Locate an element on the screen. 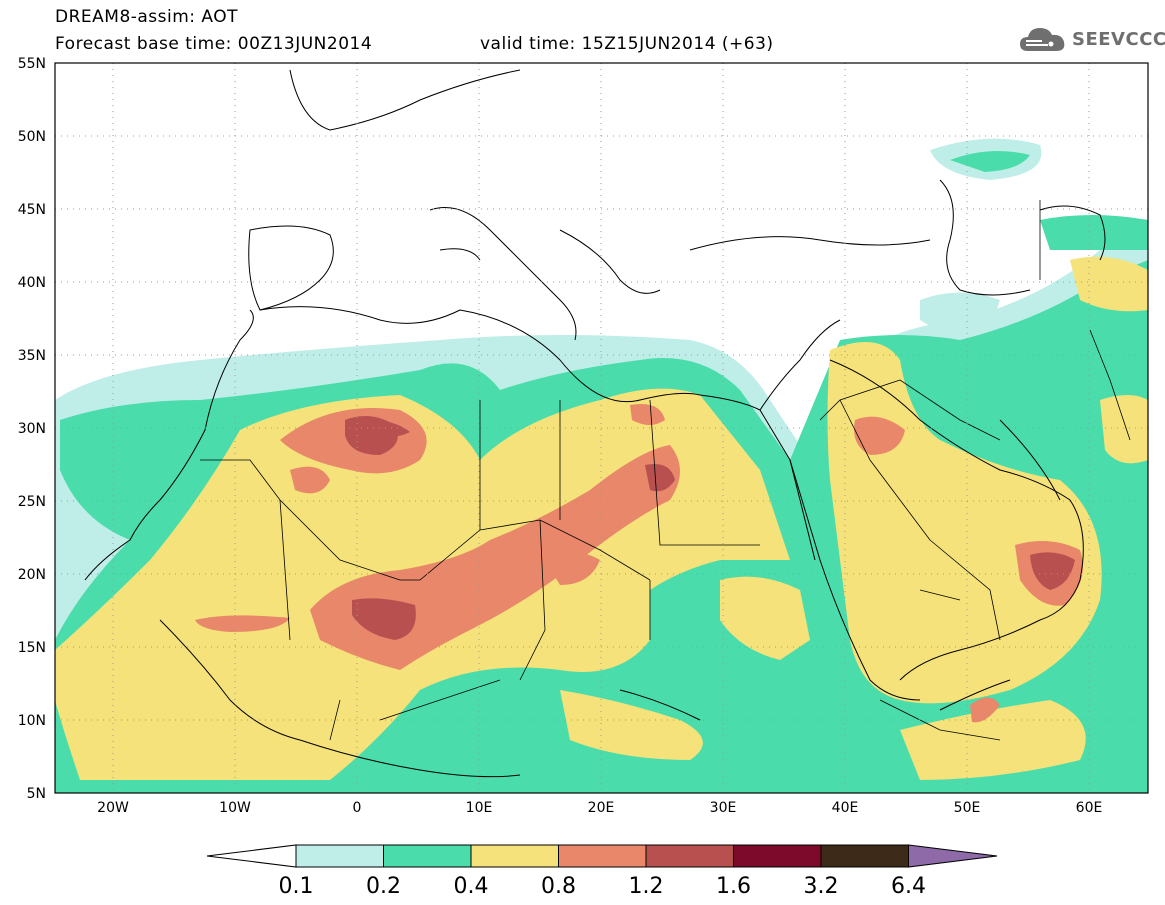  forecast-base-time: Forecast base time: 00Z13JUN2014 is located at coordinates (214, 44).